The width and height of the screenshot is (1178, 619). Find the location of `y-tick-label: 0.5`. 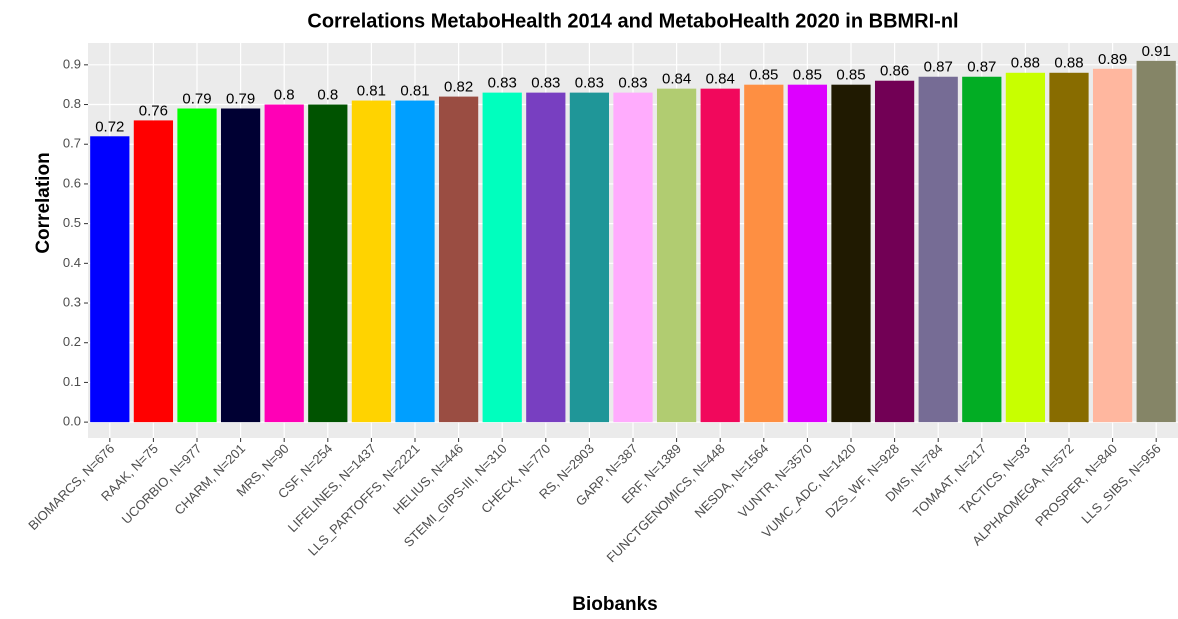

y-tick-label: 0.5 is located at coordinates (72, 222).